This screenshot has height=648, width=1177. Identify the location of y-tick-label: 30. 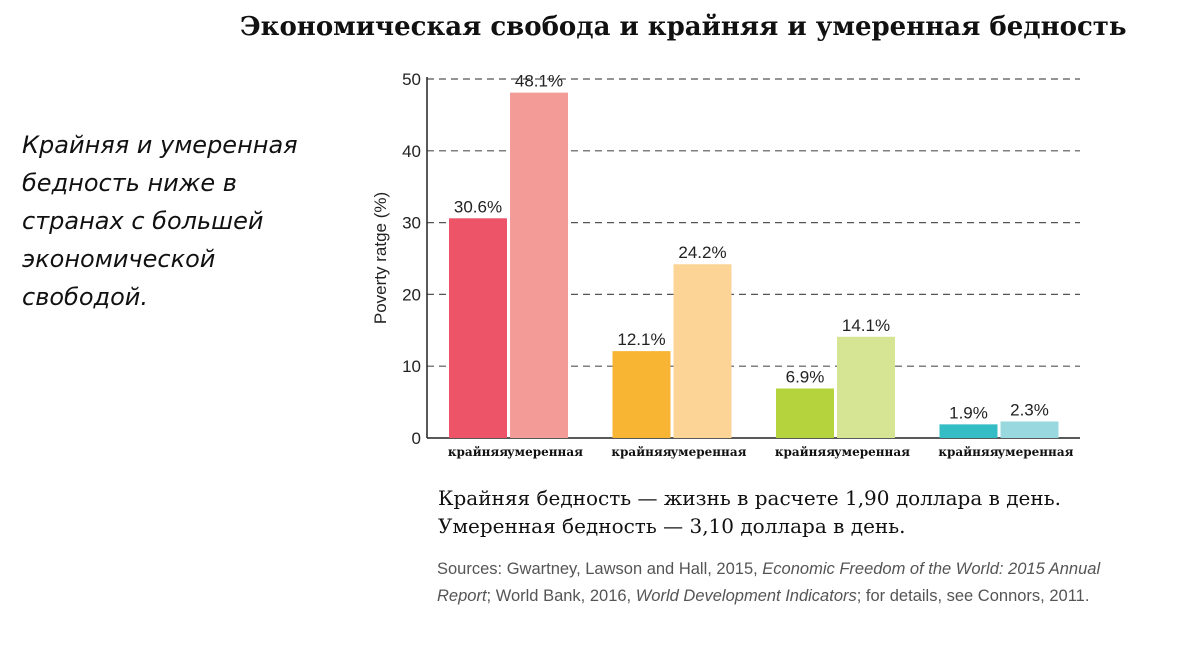
(411, 223).